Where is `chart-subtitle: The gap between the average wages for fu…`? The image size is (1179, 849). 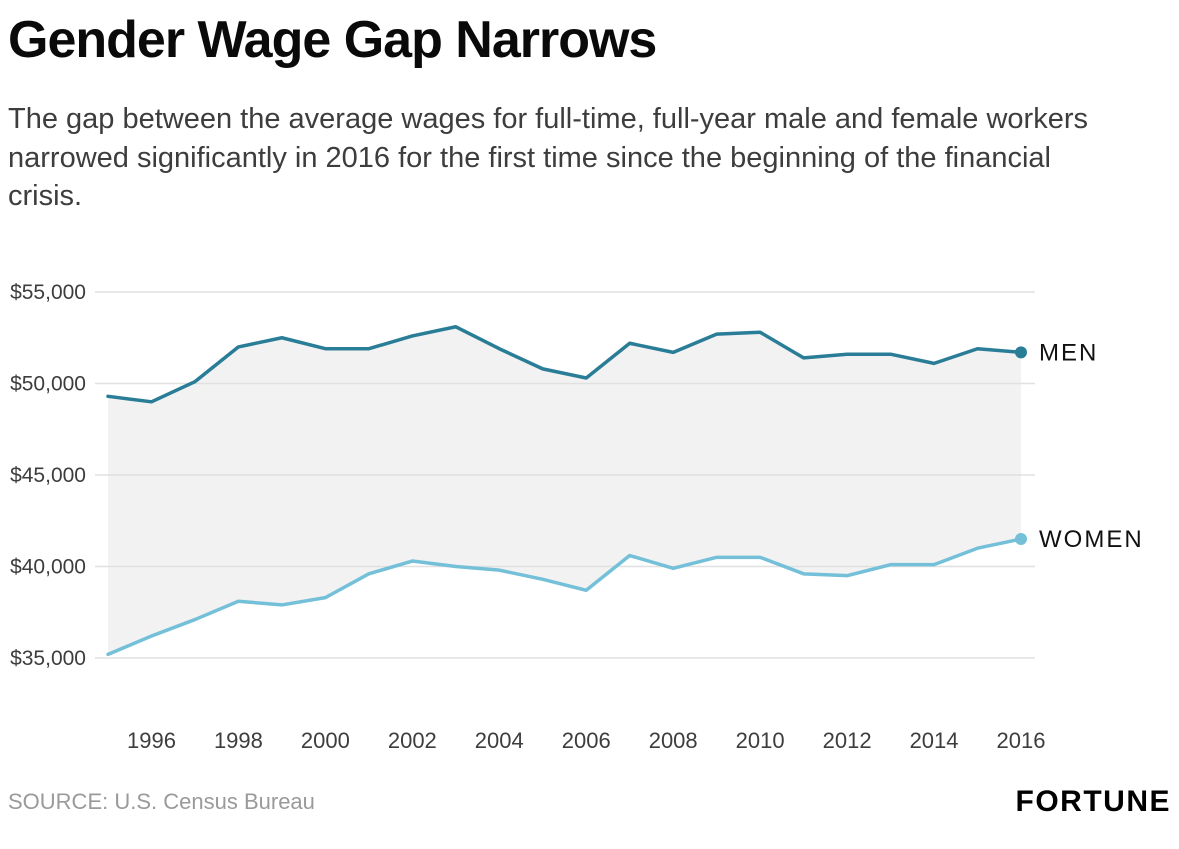
chart-subtitle: The gap between the average wages for fu… is located at coordinates (548, 158).